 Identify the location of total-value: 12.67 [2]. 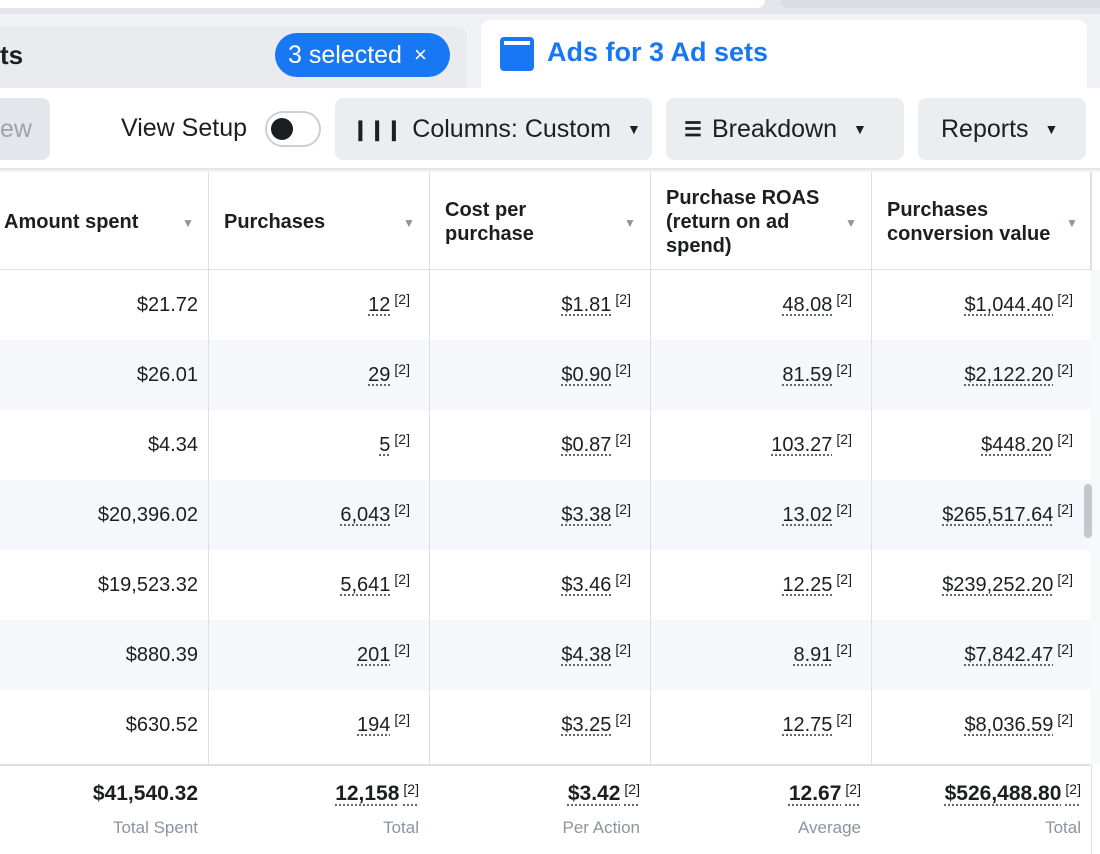
(824, 793).